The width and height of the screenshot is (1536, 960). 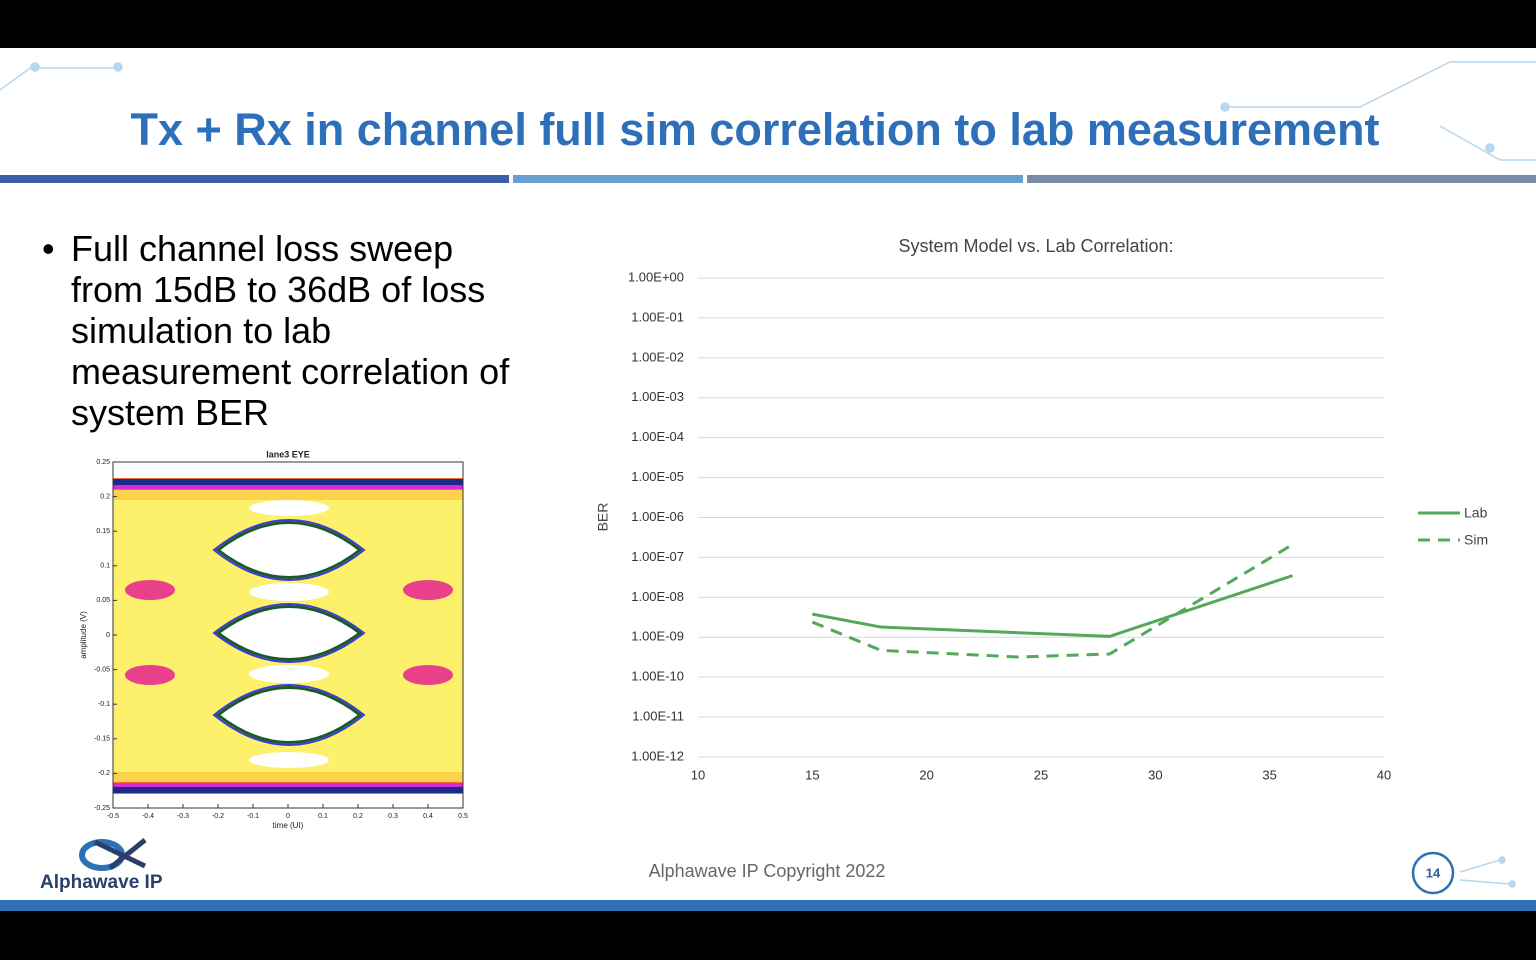 What do you see at coordinates (657, 596) in the screenshot?
I see `y-tick-label: 1.00E-08` at bounding box center [657, 596].